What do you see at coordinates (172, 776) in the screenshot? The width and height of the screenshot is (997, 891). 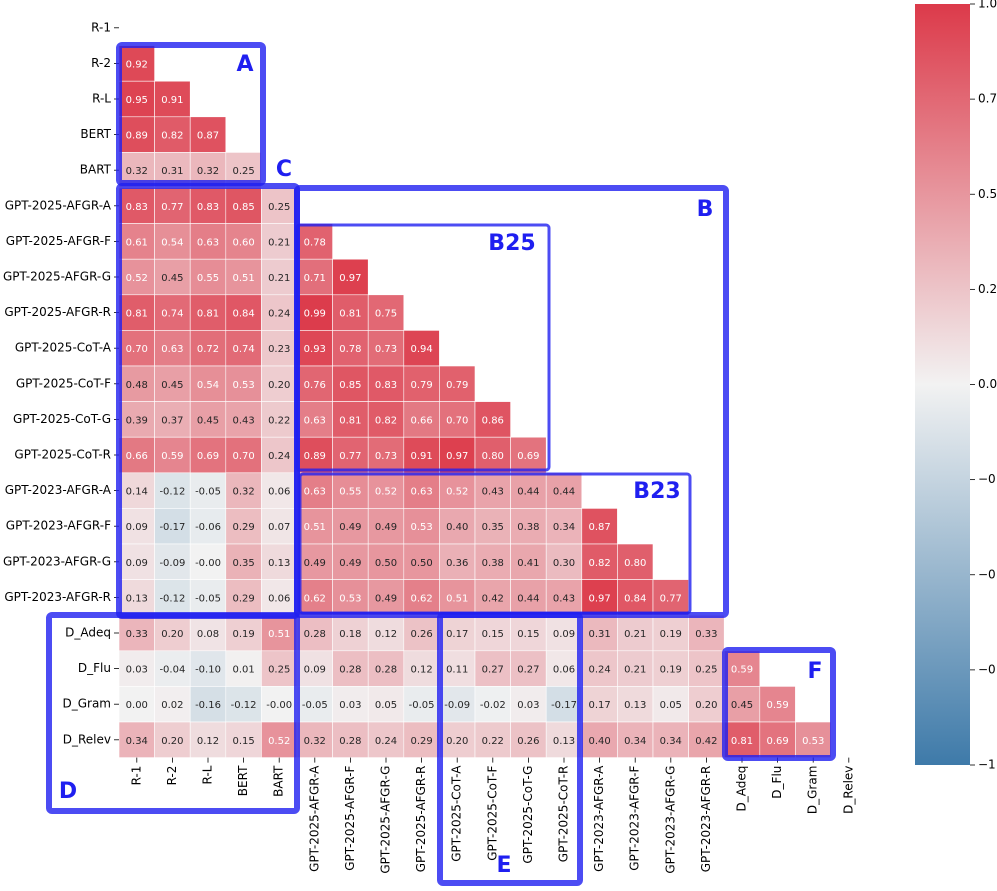 I see `x-tick-label: R-2` at bounding box center [172, 776].